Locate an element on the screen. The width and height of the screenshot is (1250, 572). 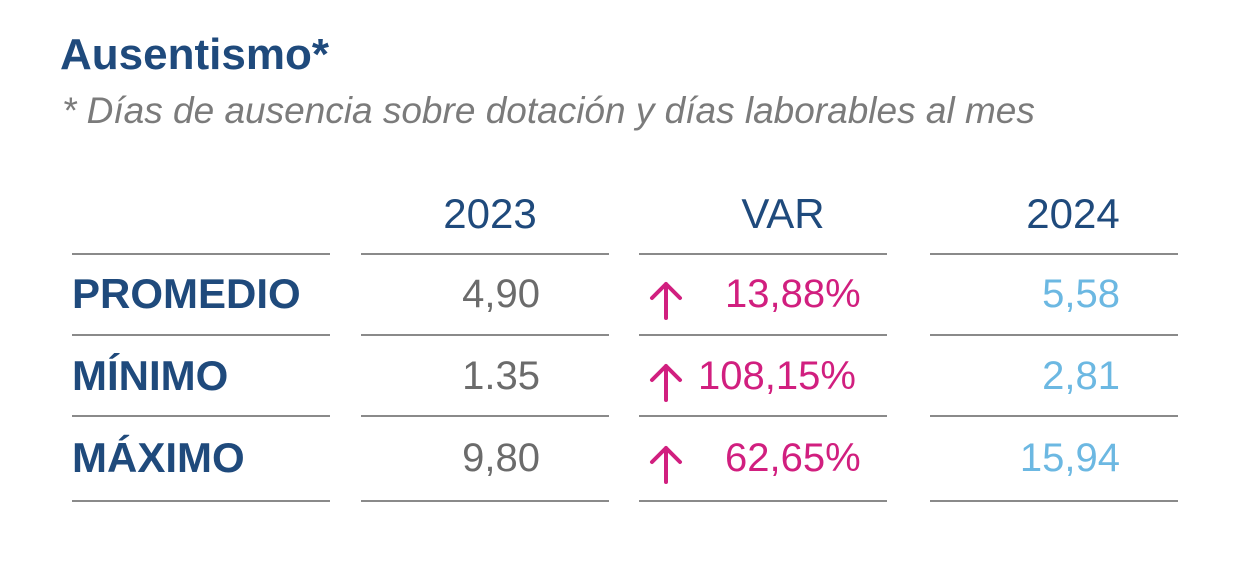
var-minimo: 108,15% is located at coordinates (777, 376).